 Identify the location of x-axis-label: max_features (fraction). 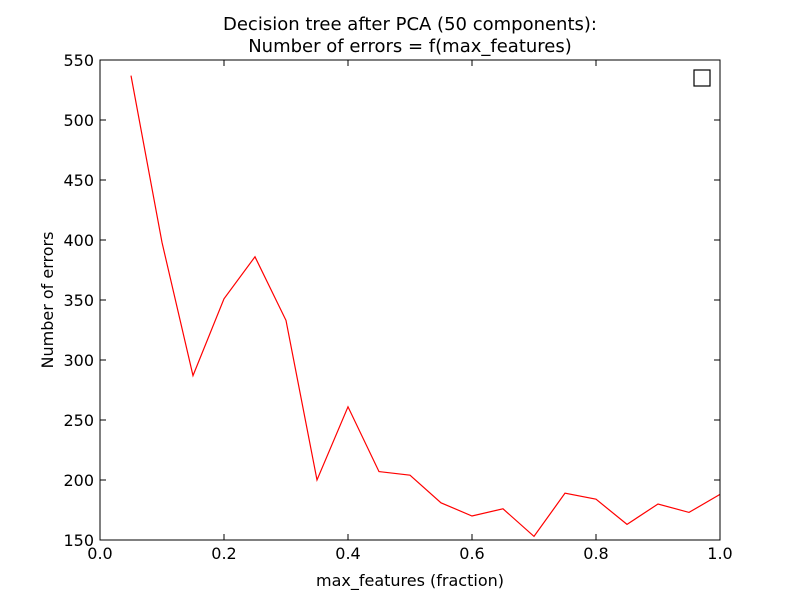
(410, 581).